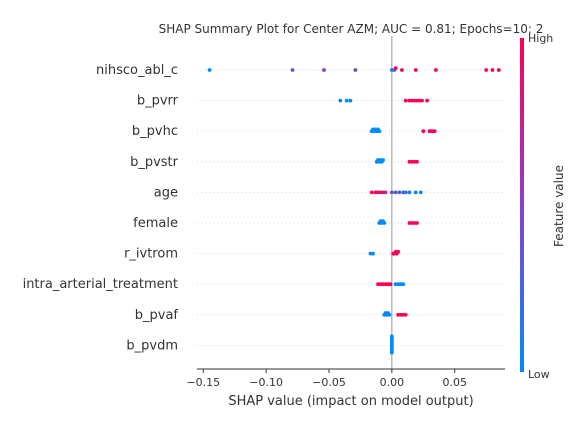 The height and width of the screenshot is (433, 587). Describe the element at coordinates (266, 382) in the screenshot. I see `x-tick-label: −0.10` at that location.